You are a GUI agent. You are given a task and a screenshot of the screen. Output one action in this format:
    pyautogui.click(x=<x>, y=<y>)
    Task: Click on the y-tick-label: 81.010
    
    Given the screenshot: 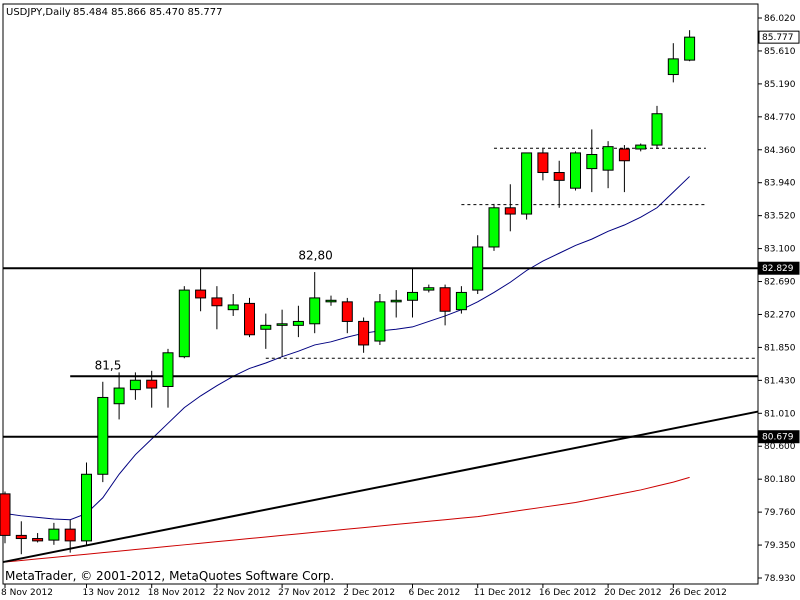 What is the action you would take?
    pyautogui.click(x=780, y=414)
    